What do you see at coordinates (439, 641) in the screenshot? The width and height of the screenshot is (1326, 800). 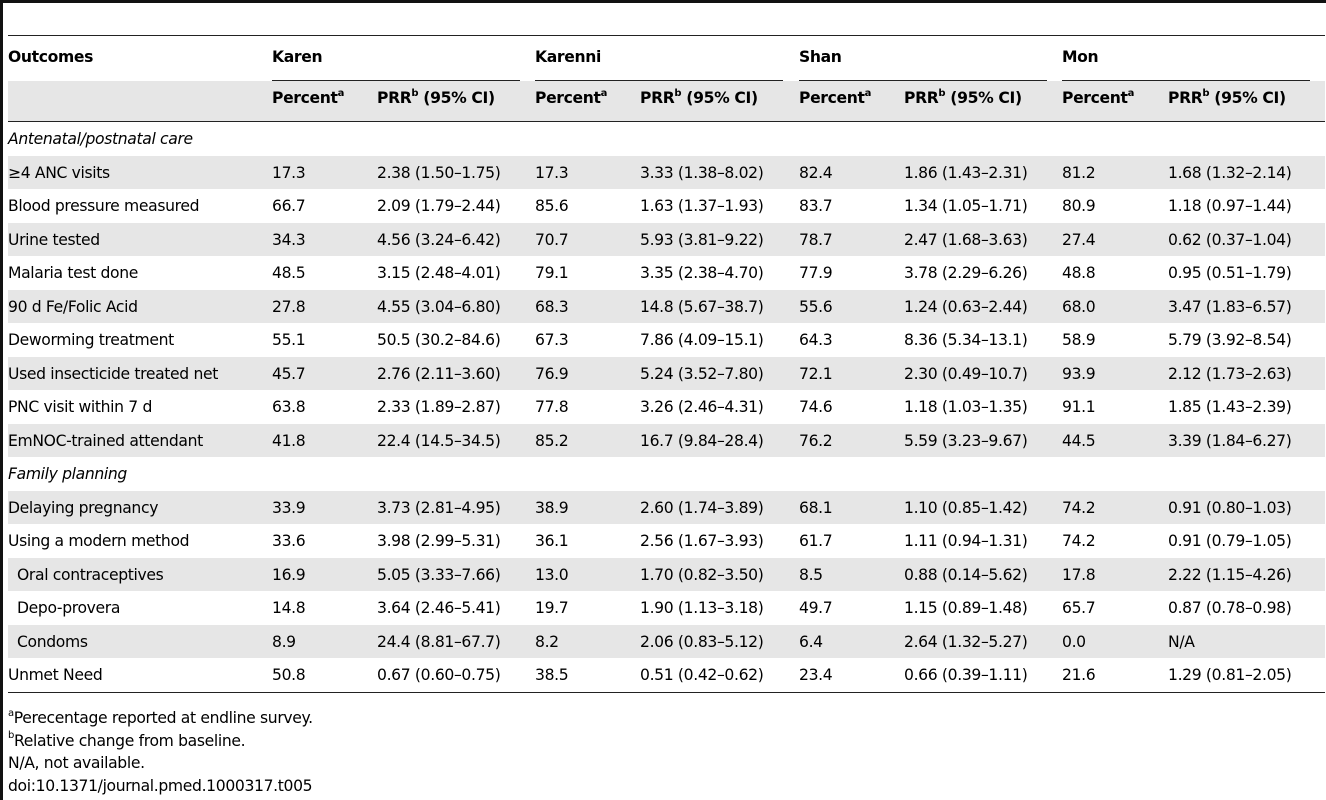 I see `prr-cell: 24.4 (8.81–67.7)` at bounding box center [439, 641].